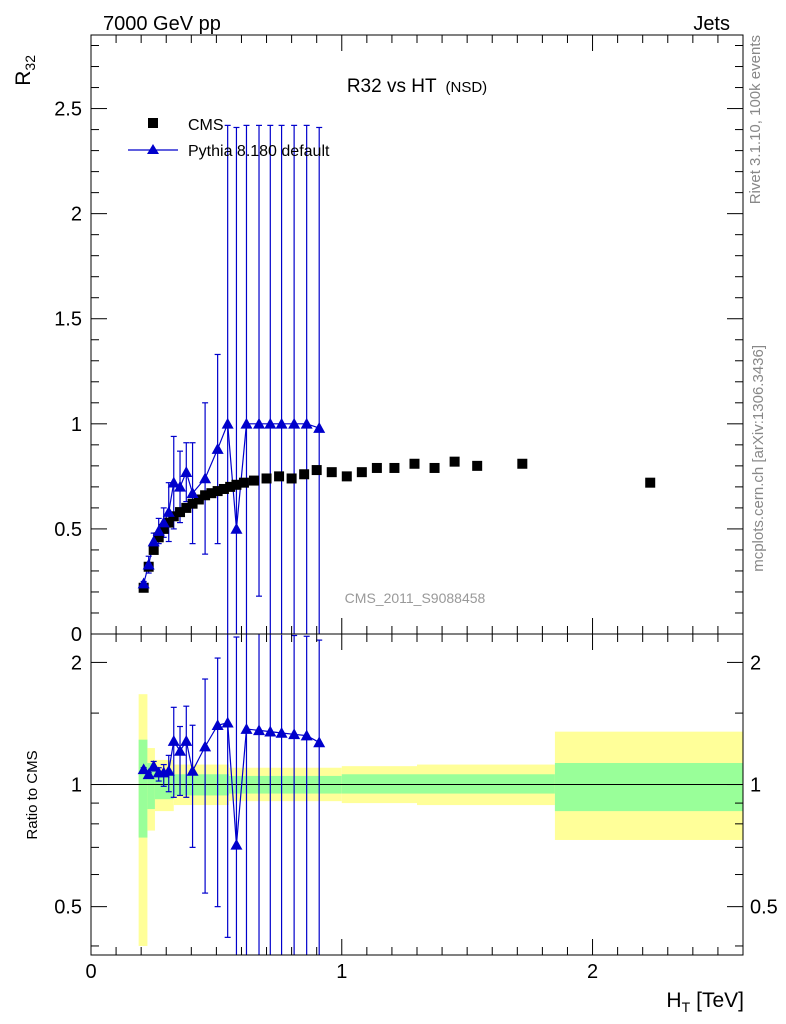  I want to click on upper-ylabel: R32, so click(25, 70).